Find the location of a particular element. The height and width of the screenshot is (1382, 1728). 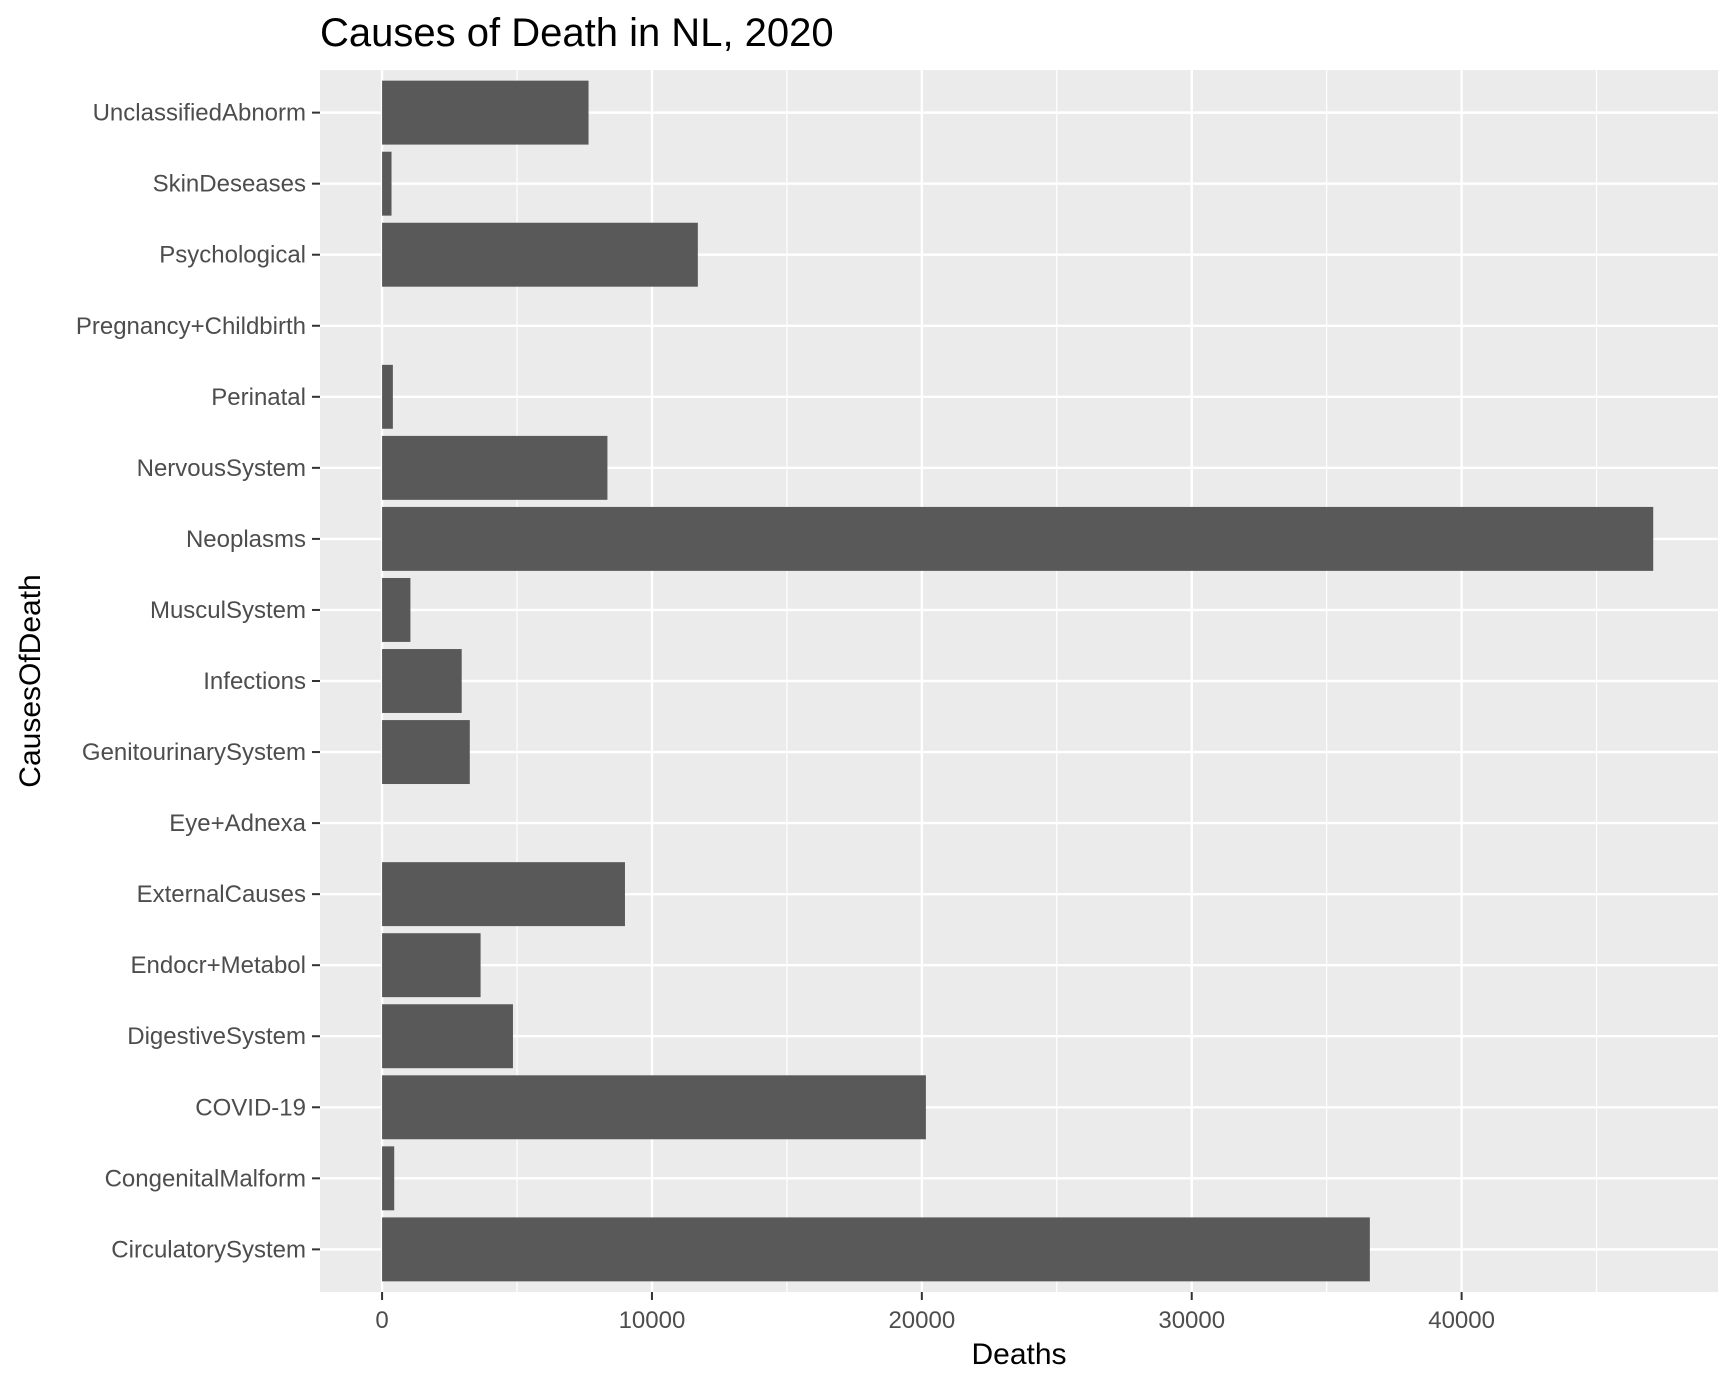

y-tick-label: GenitourinarySystem is located at coordinates (194, 752).